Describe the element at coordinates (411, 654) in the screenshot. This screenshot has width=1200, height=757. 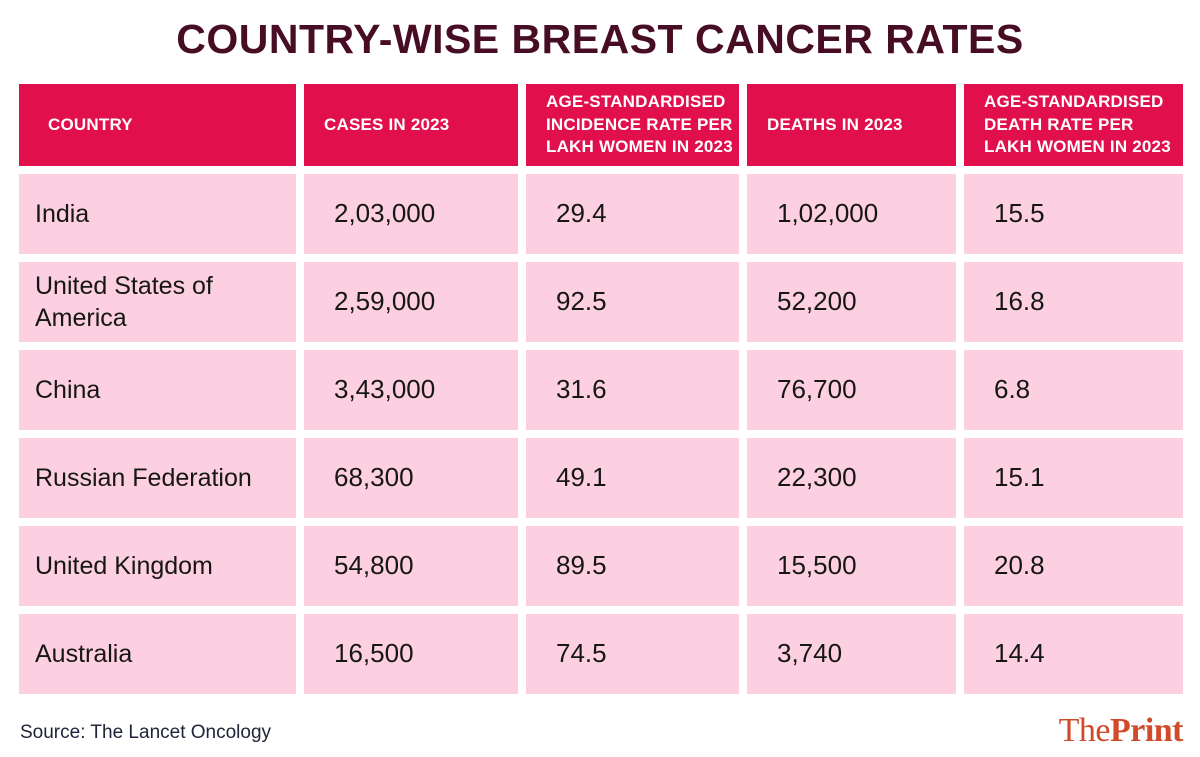
I see `cell-cases: 16,500` at that location.